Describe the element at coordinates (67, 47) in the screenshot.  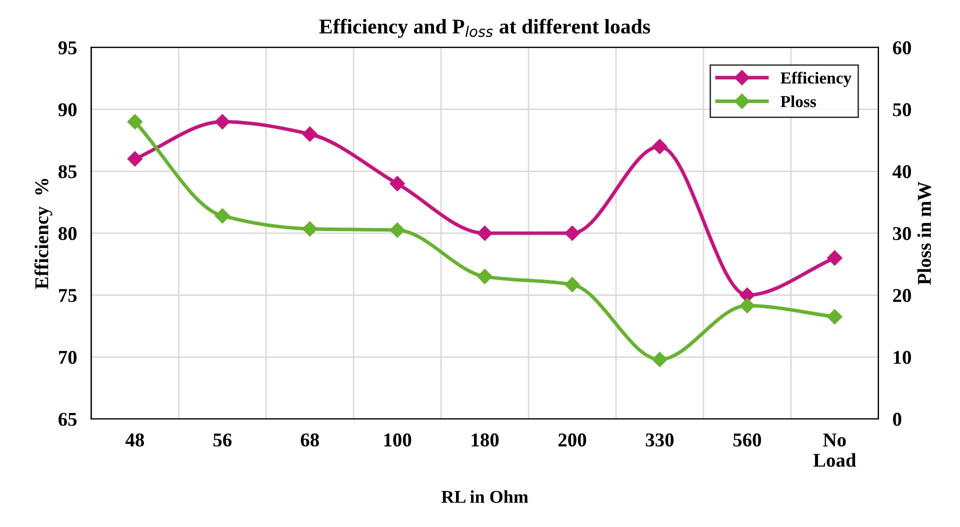
I see `y-tick-label: 95` at that location.